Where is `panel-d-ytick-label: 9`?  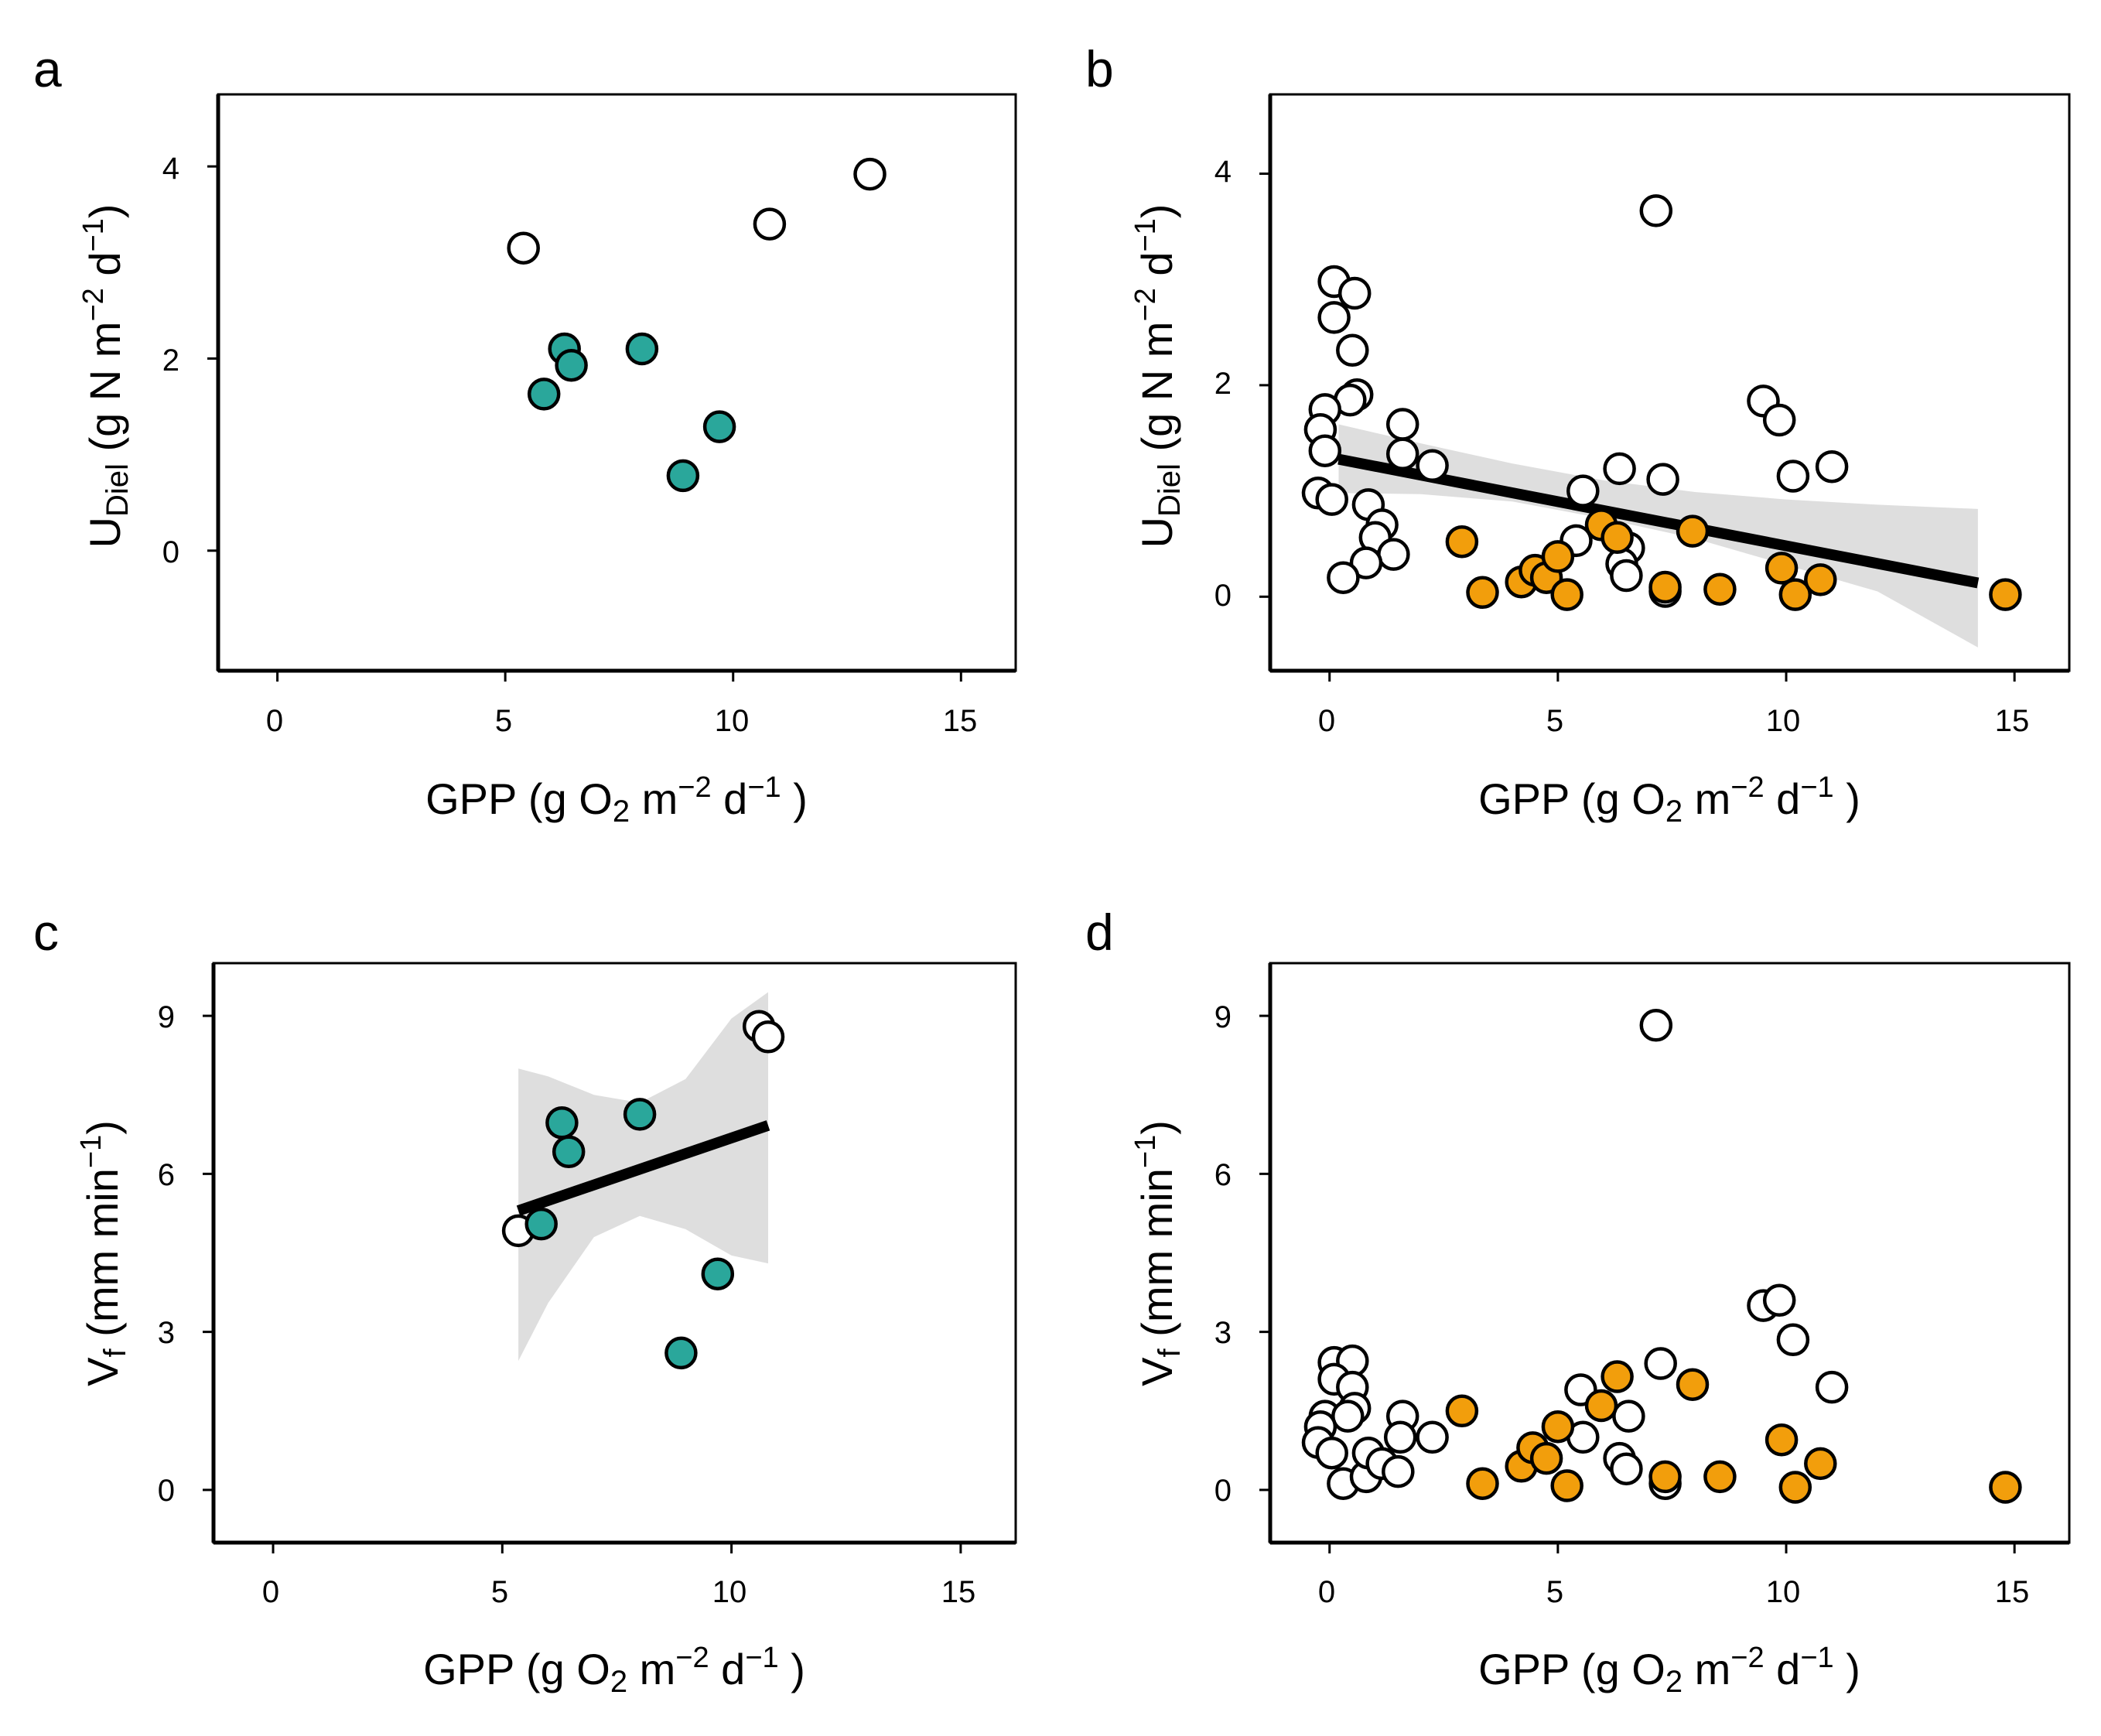
panel-d-ytick-label: 9 is located at coordinates (1223, 1017).